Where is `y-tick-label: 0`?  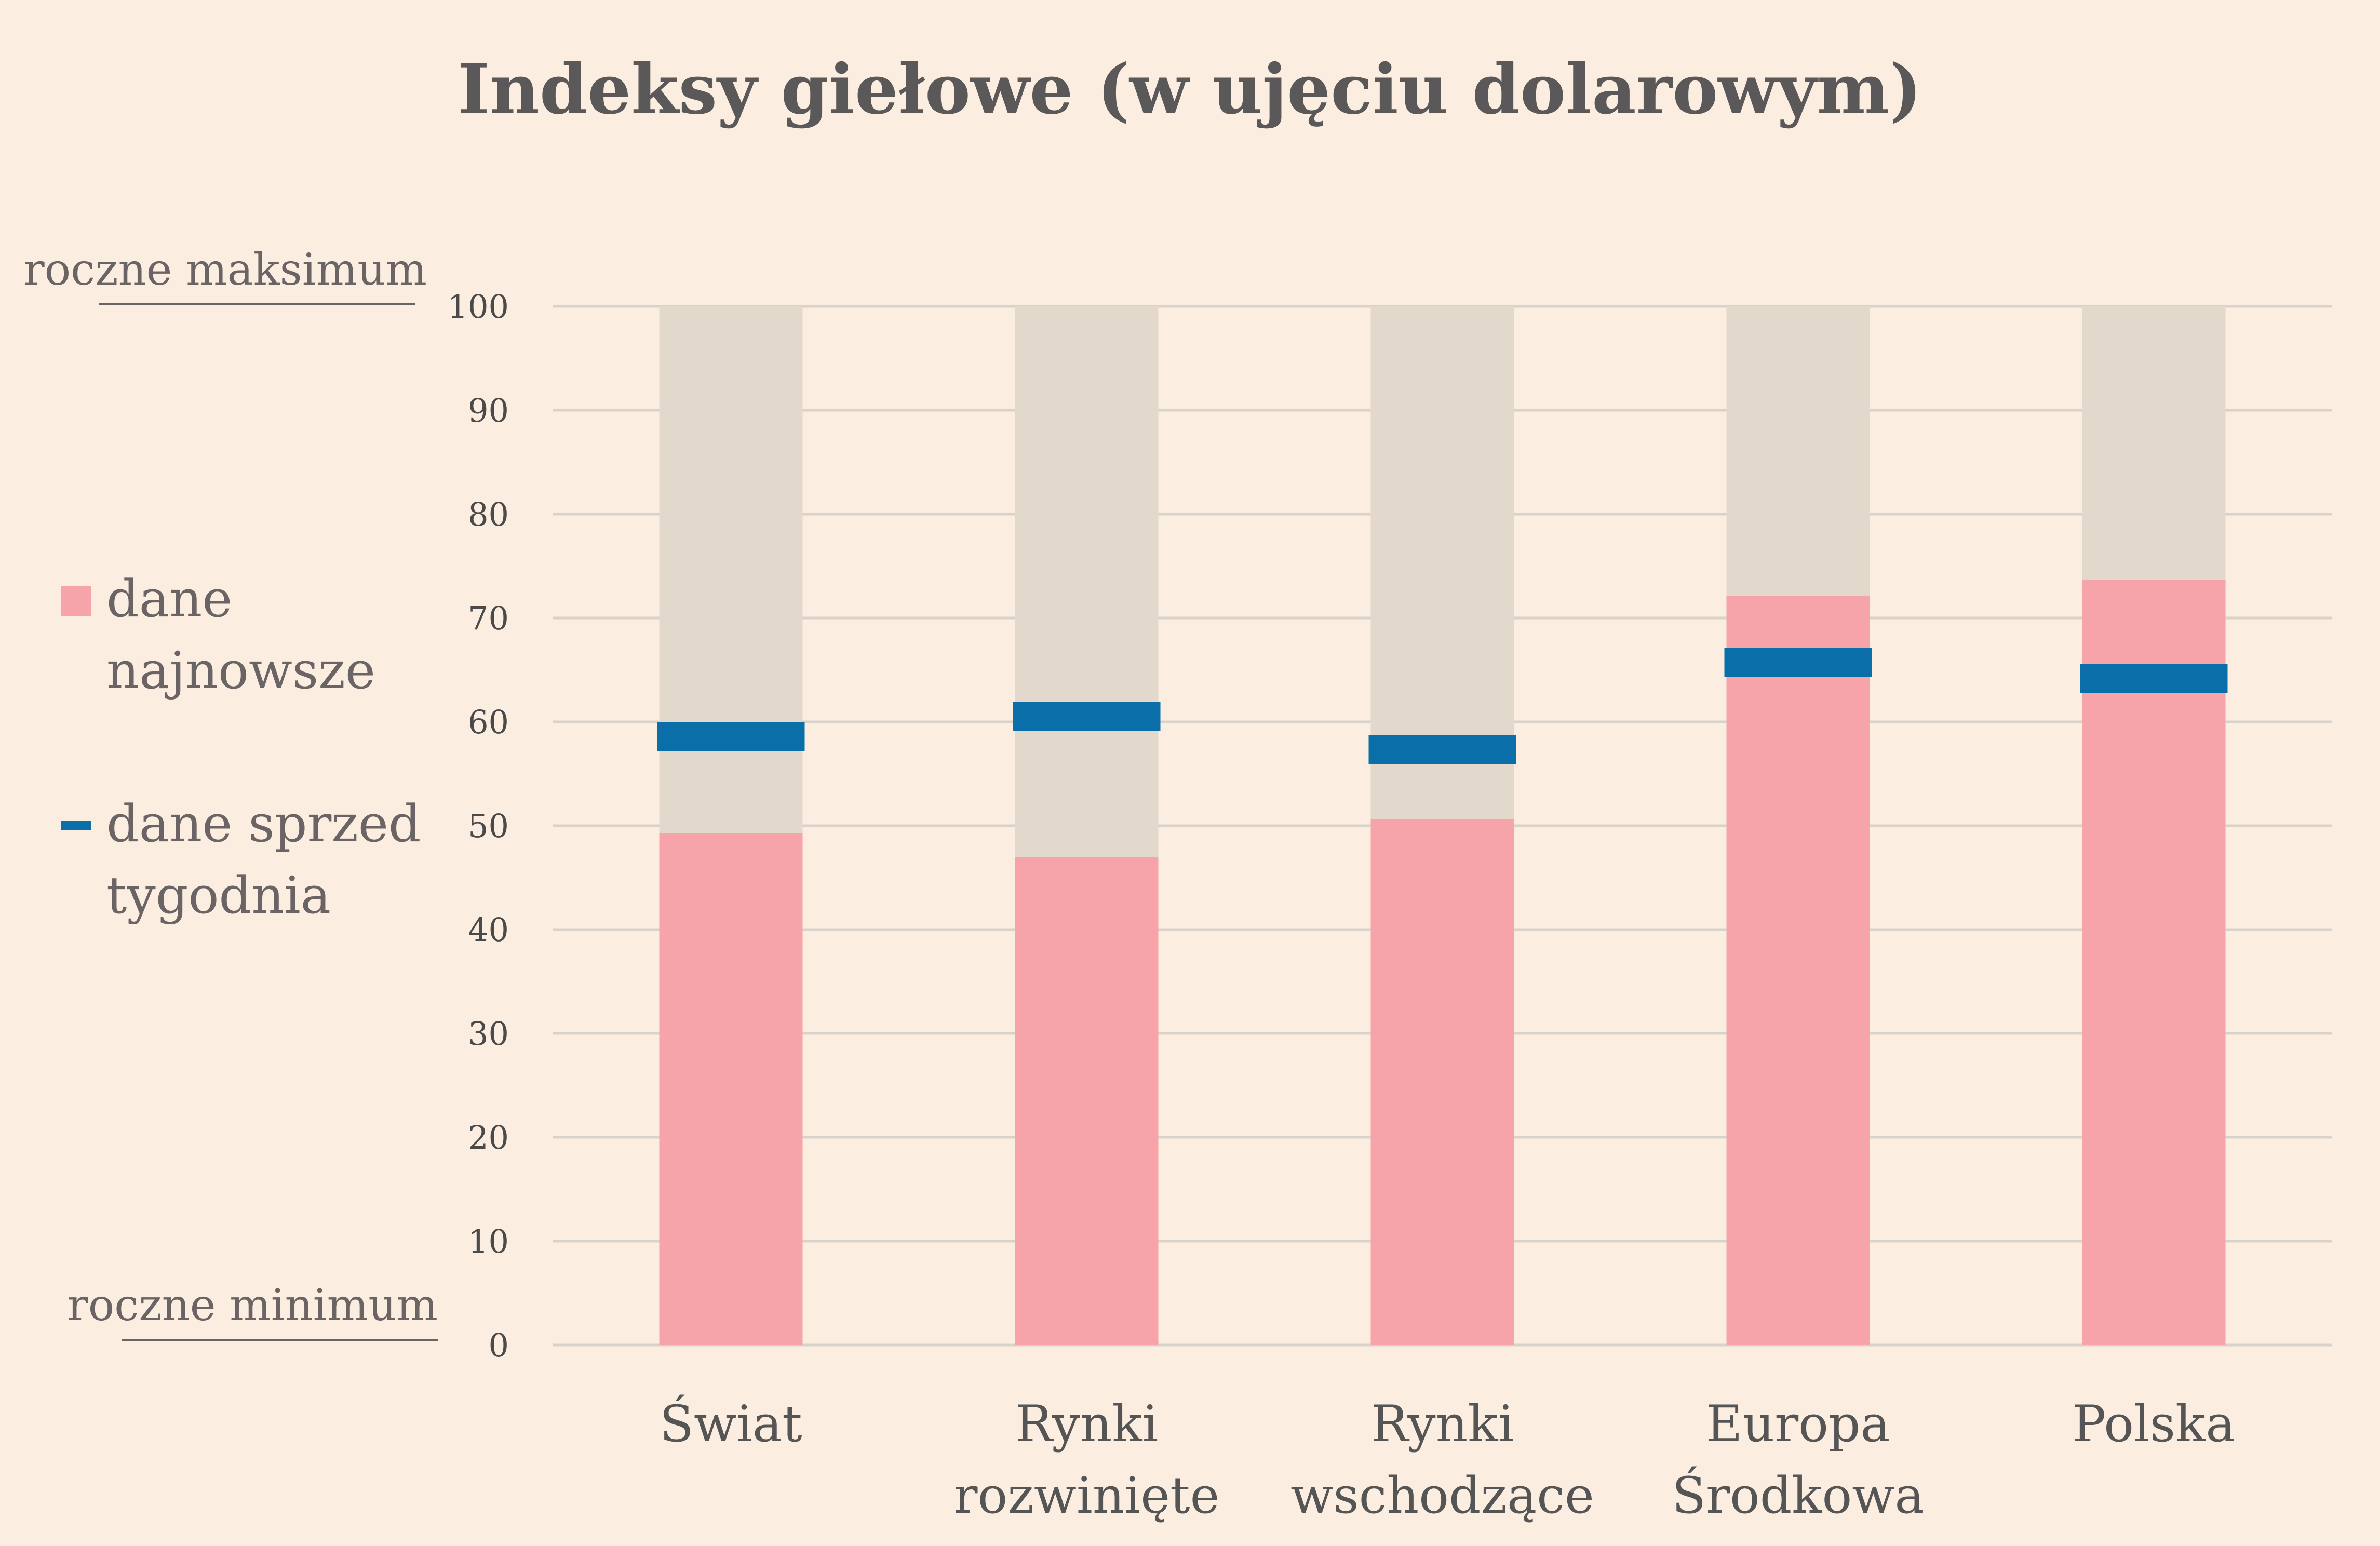
y-tick-label: 0 is located at coordinates (499, 1345).